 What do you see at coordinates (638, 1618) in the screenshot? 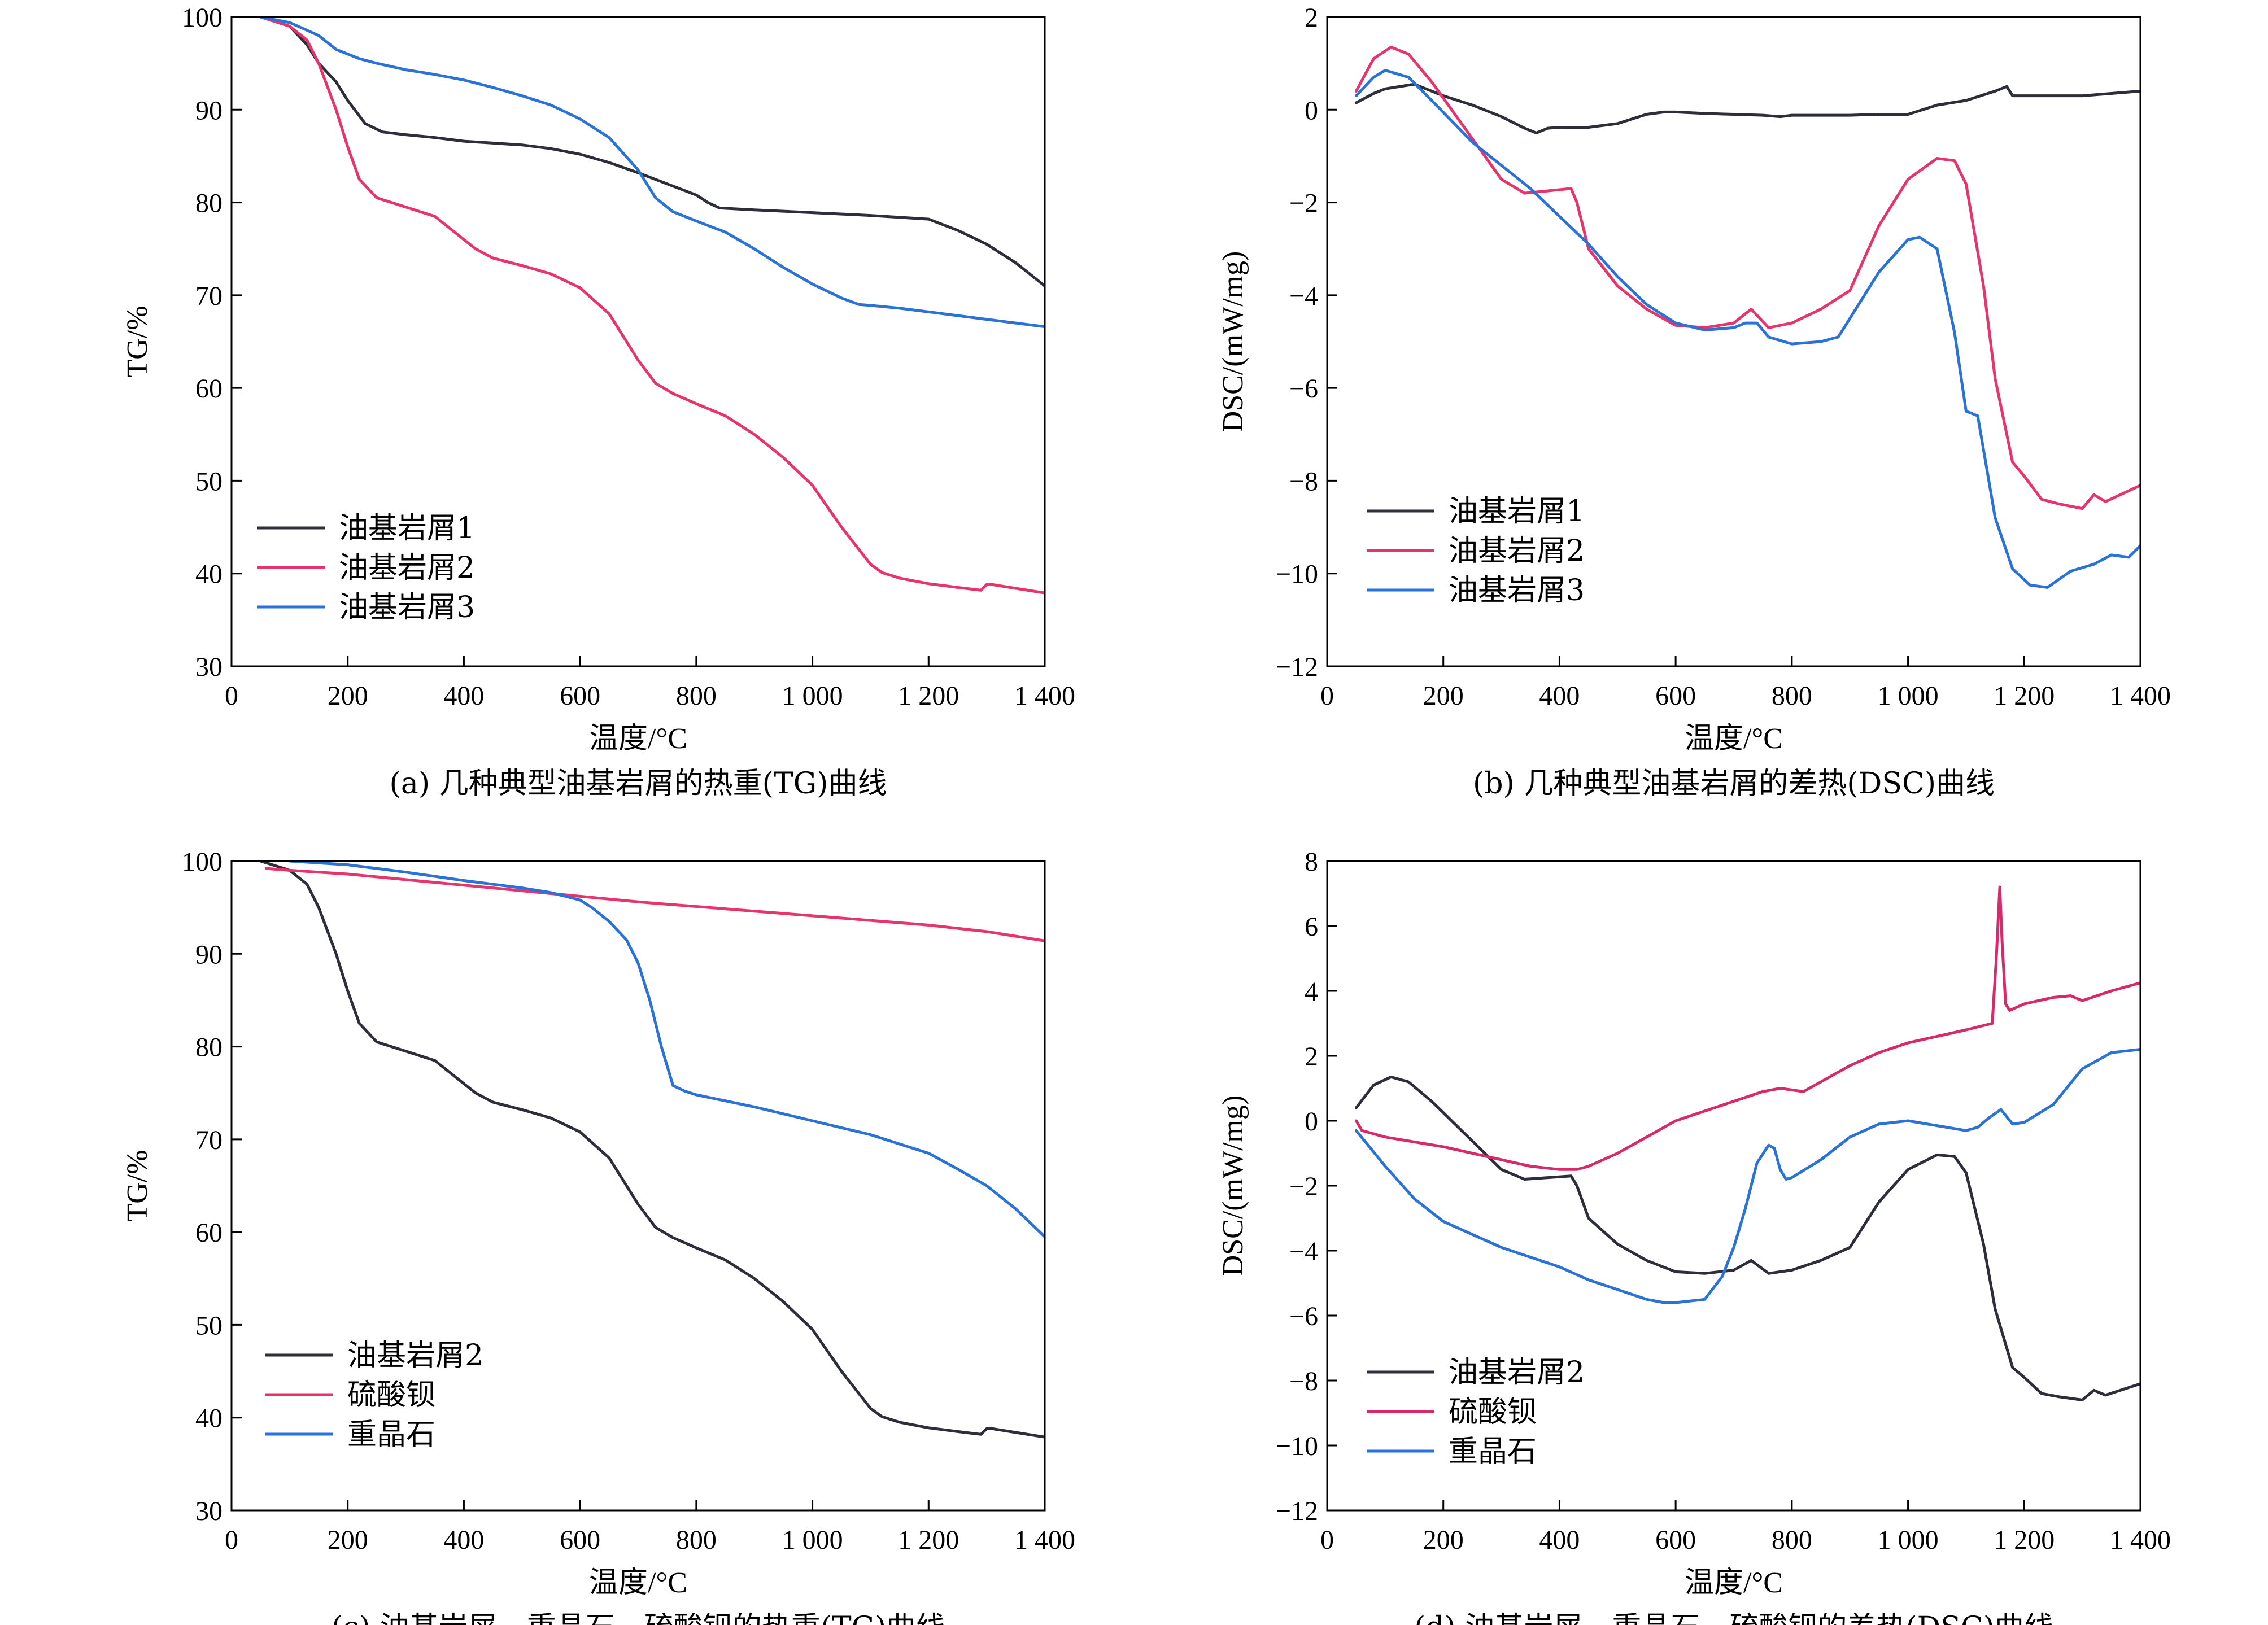
I see `chart-caption: (c) 油基岩屑、重晶石、硫酸钡的热重(TG)曲线` at bounding box center [638, 1618].